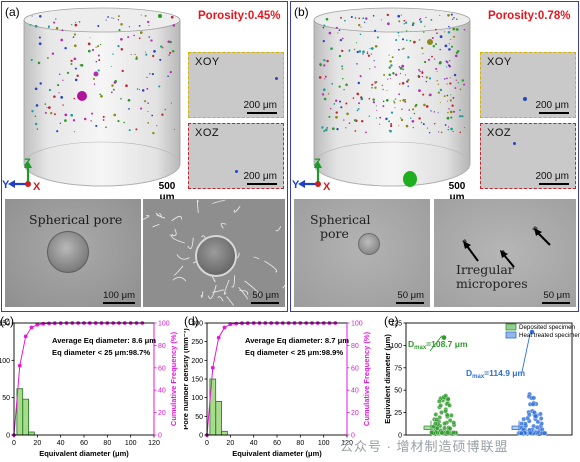  What do you see at coordinates (355, 368) in the screenshot?
I see `y2-tick-label: 60` at bounding box center [355, 368].